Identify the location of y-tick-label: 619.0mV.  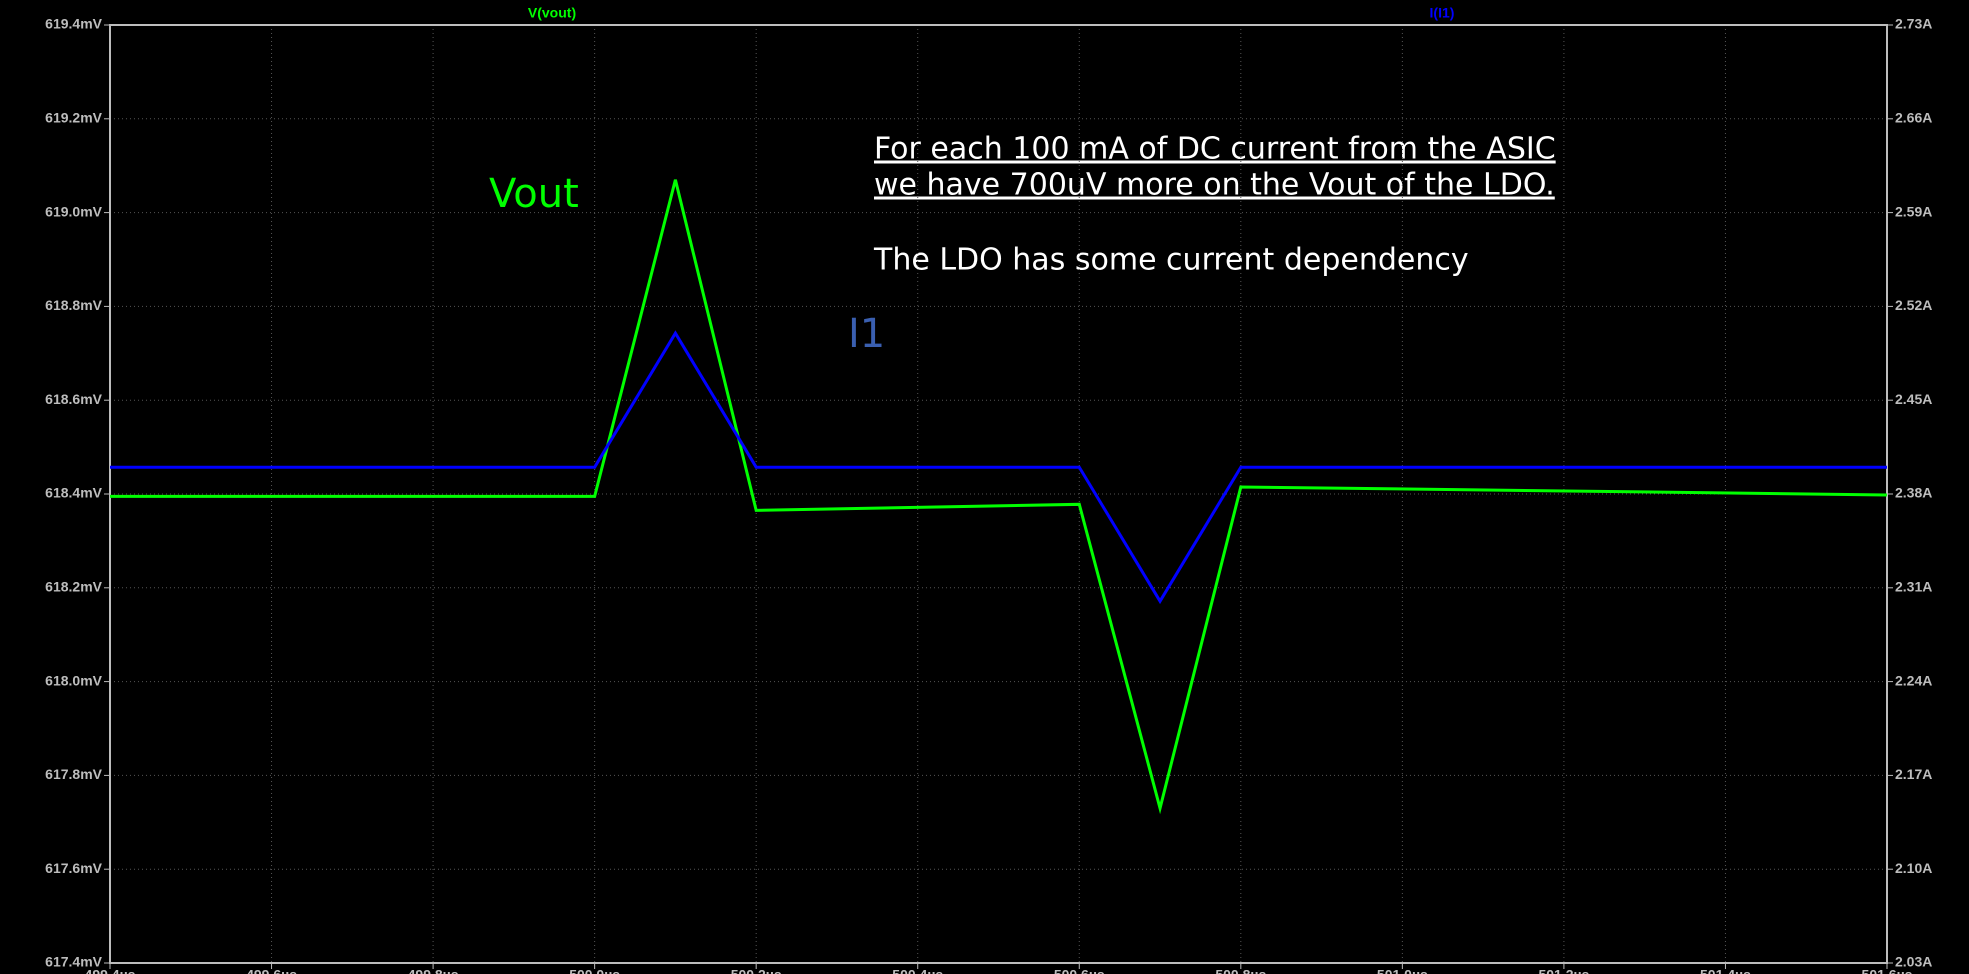
(73, 211).